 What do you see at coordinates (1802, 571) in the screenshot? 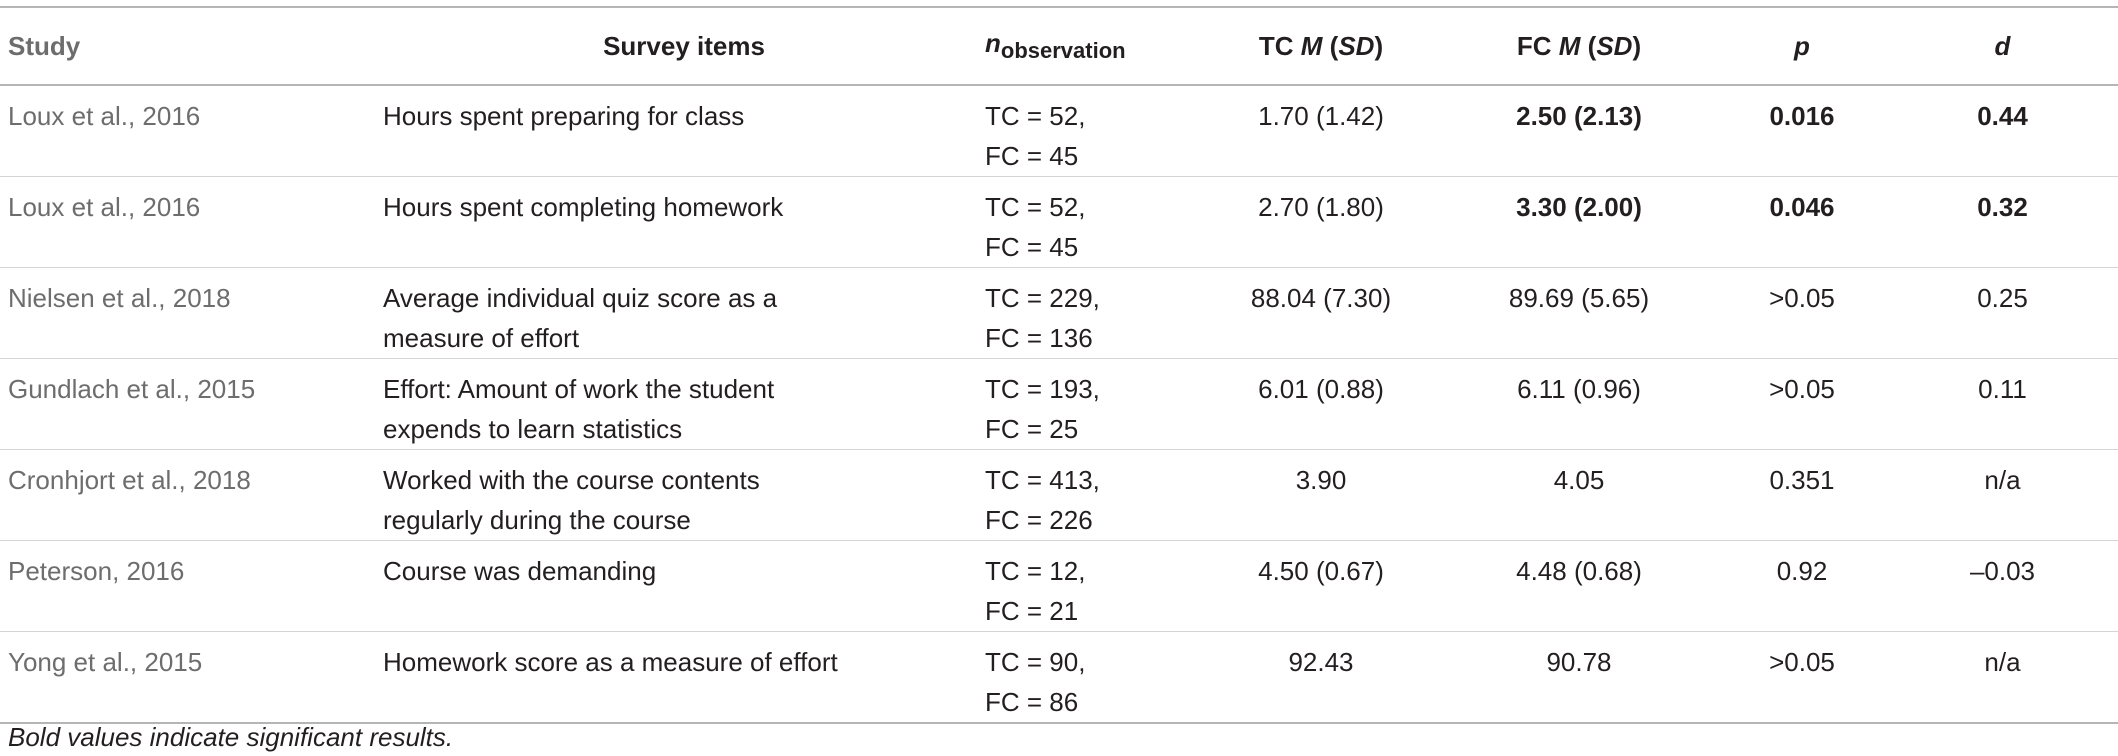
I see `p-cell: 0.92` at bounding box center [1802, 571].